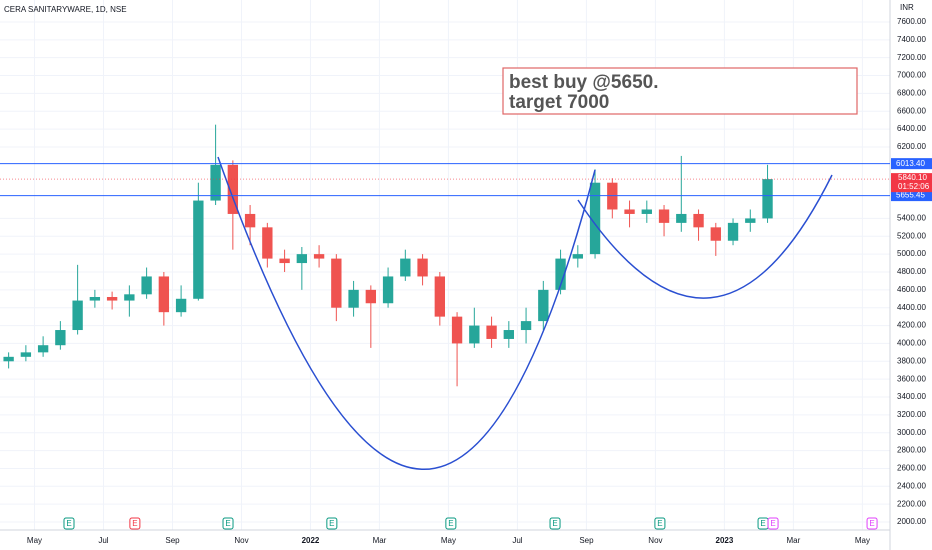 This screenshot has height=550, width=932. I want to click on level-label: 5655.45, so click(910, 195).